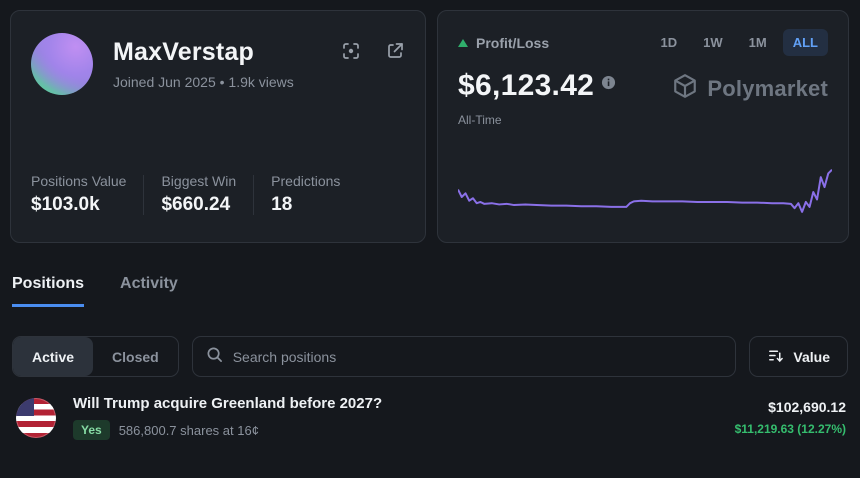  I want to click on position-value: $102,690.12, so click(807, 407).